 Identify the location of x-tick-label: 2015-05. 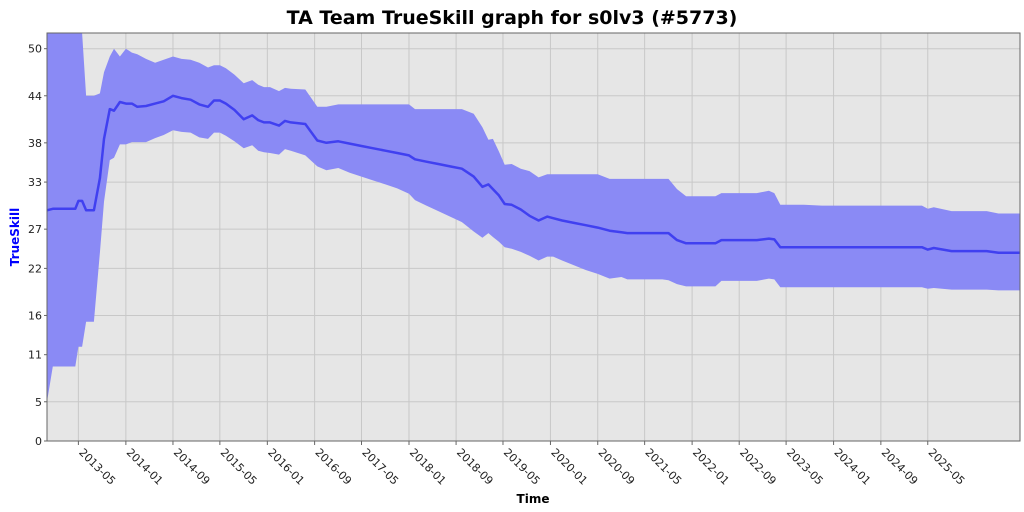
(239, 467).